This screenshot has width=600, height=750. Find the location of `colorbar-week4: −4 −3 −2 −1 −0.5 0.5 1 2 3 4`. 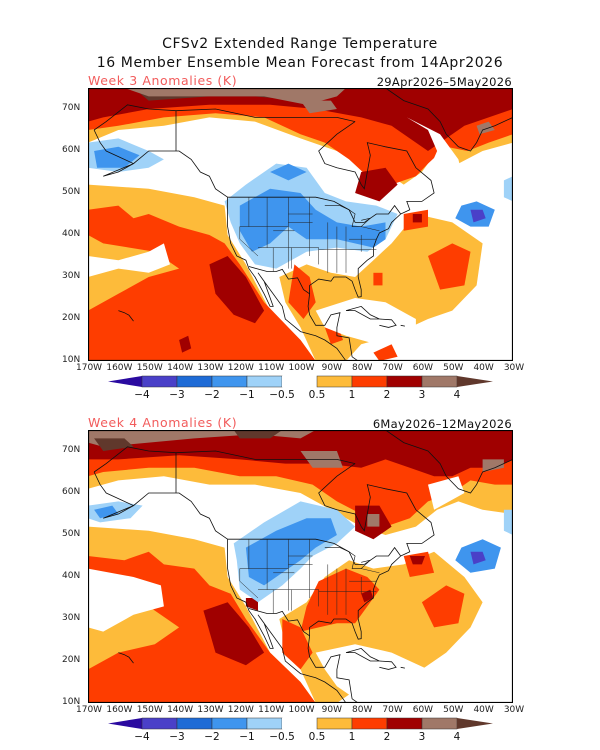

colorbar-week4: −4 −3 −2 −1 −0.5 0.5 1 2 3 4 is located at coordinates (300, 731).